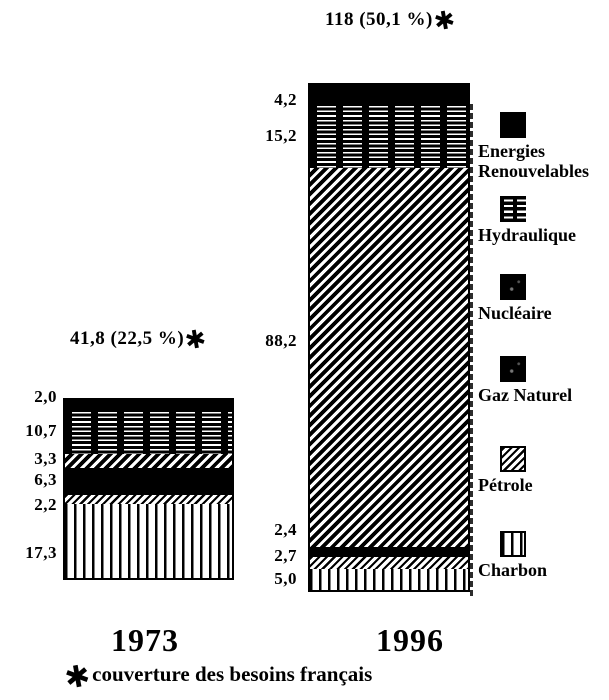 This screenshot has width=609, height=700. I want to click on legend-item-energies-renouvelables: Energies Renouvelables, so click(542, 146).